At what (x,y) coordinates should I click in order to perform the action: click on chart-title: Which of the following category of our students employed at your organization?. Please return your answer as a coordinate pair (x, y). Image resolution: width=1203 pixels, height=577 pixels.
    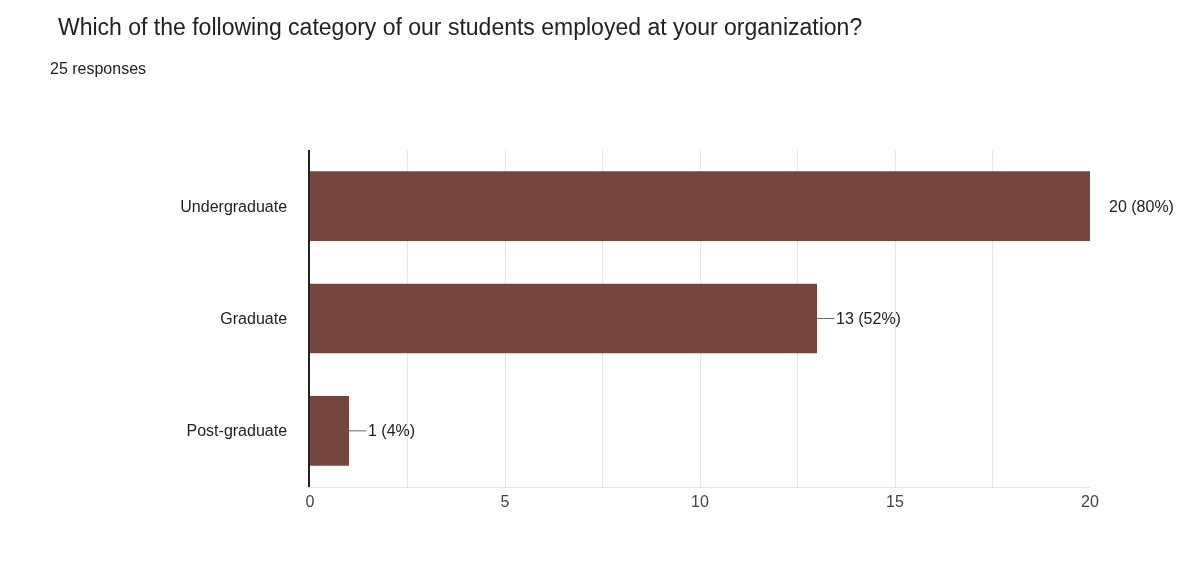
    Looking at the image, I should click on (460, 27).